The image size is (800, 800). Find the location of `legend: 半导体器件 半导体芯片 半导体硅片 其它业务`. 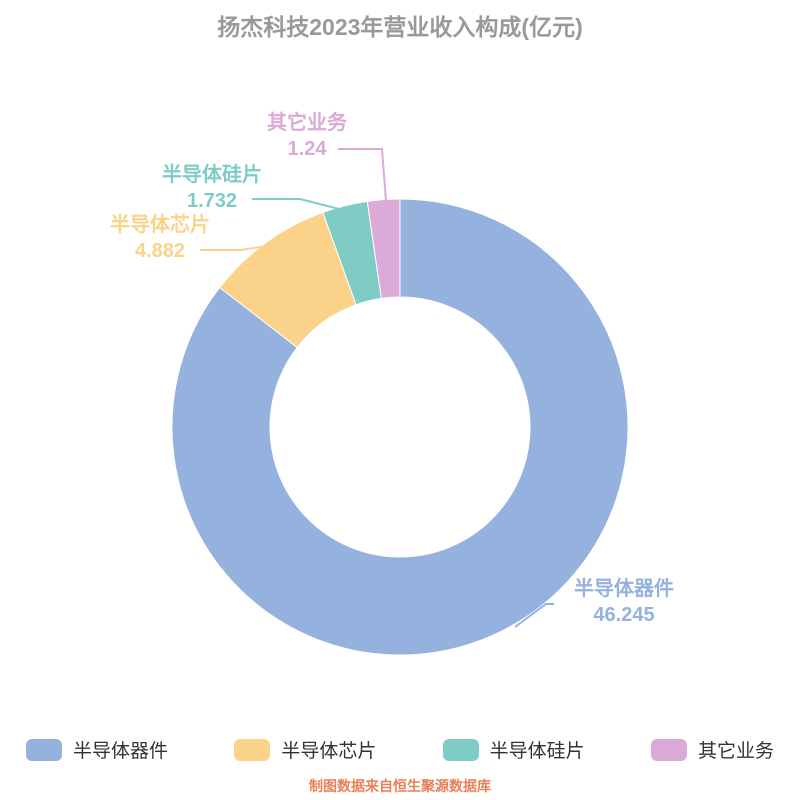

legend: 半导体器件 半导体芯片 半导体硅片 其它业务 is located at coordinates (400, 749).